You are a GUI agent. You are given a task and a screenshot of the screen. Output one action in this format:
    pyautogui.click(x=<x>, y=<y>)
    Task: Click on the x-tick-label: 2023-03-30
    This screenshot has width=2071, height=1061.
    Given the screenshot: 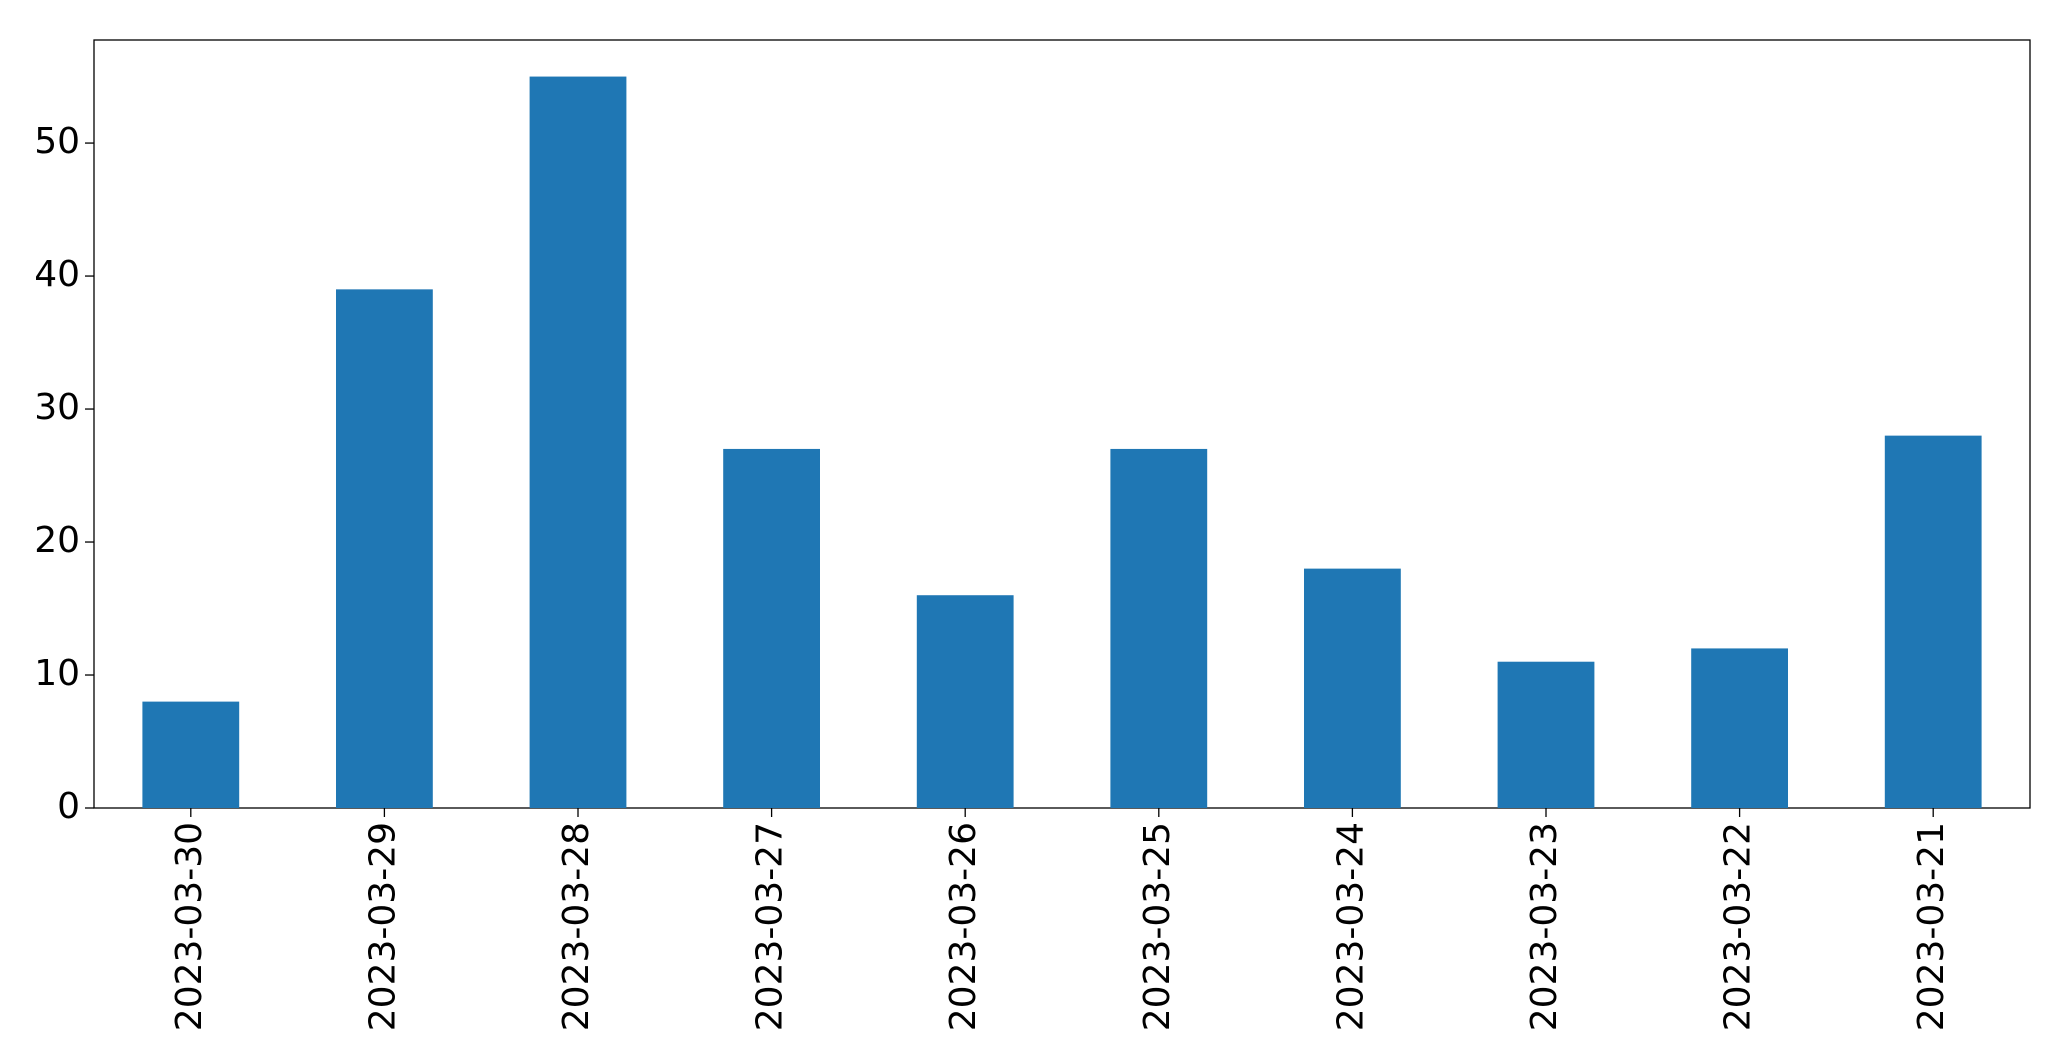 What is the action you would take?
    pyautogui.click(x=189, y=926)
    